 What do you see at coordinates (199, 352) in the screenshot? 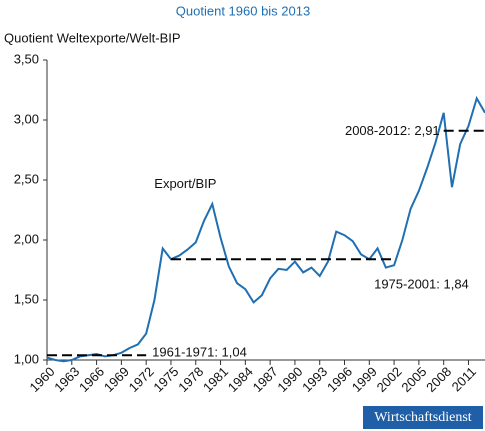
I see `average-label: 1961-1971: 1,04` at bounding box center [199, 352].